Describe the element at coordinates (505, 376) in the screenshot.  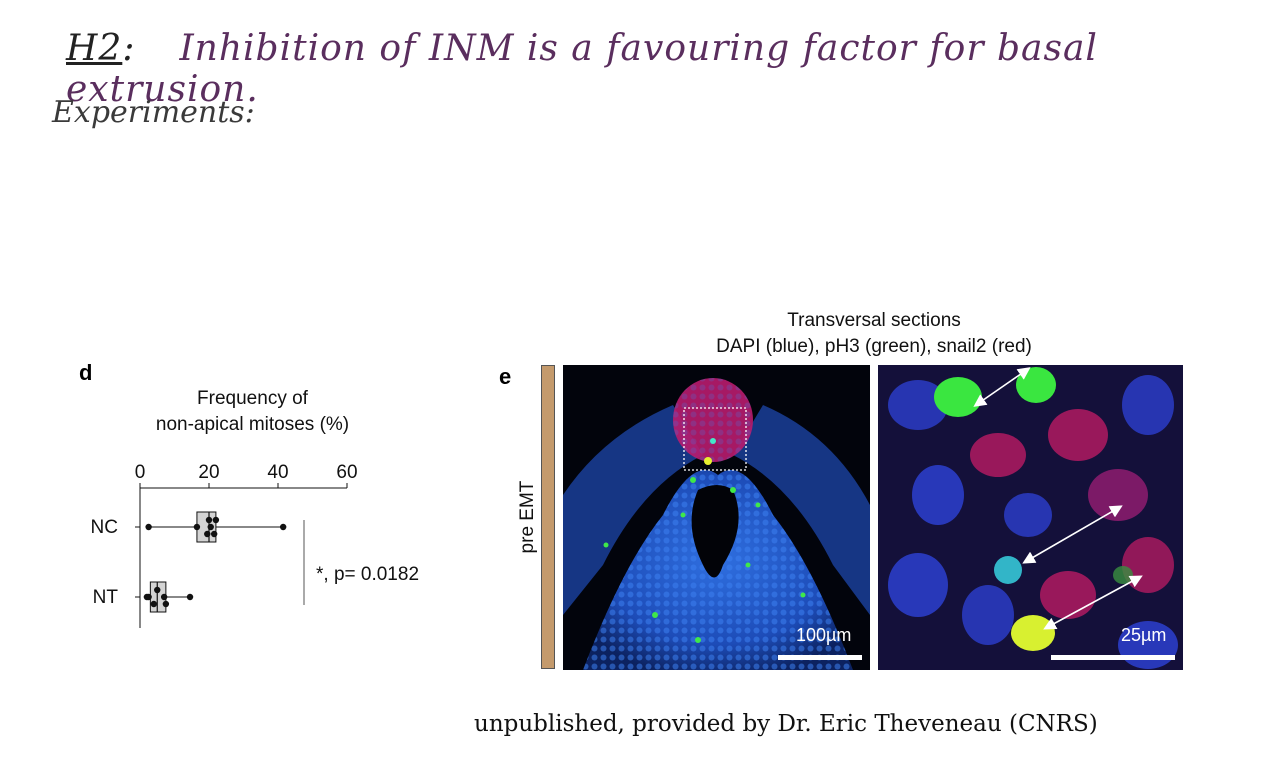
I see `panel-e-letter: e` at that location.